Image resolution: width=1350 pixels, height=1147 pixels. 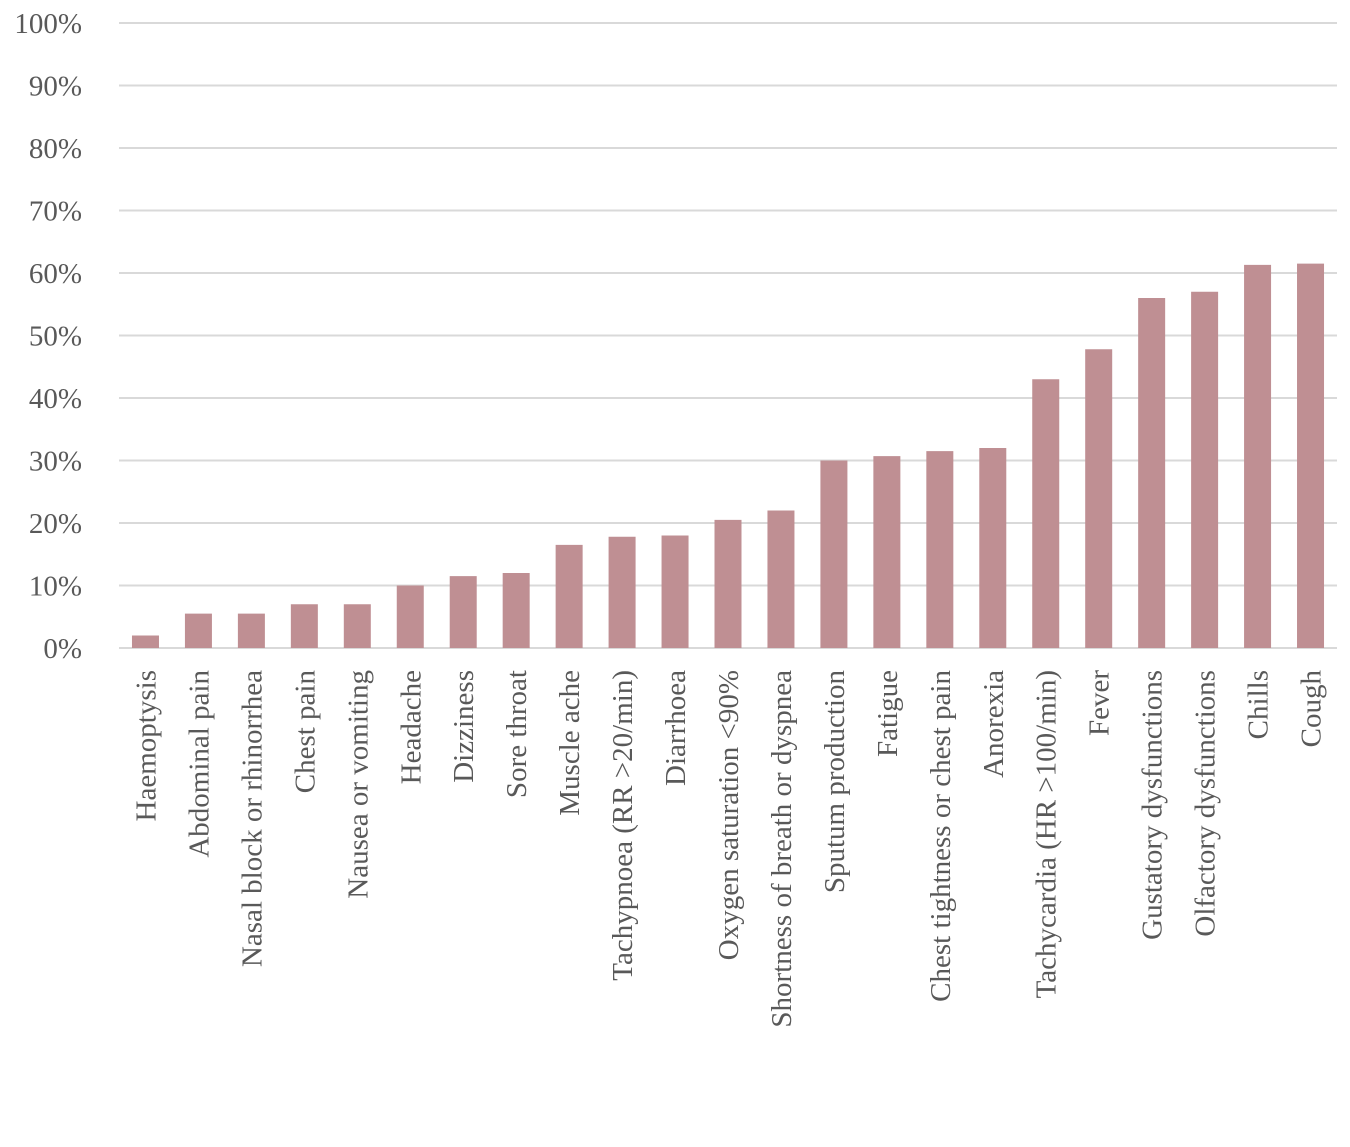 I want to click on y-tick-label: 60%, so click(x=55, y=274).